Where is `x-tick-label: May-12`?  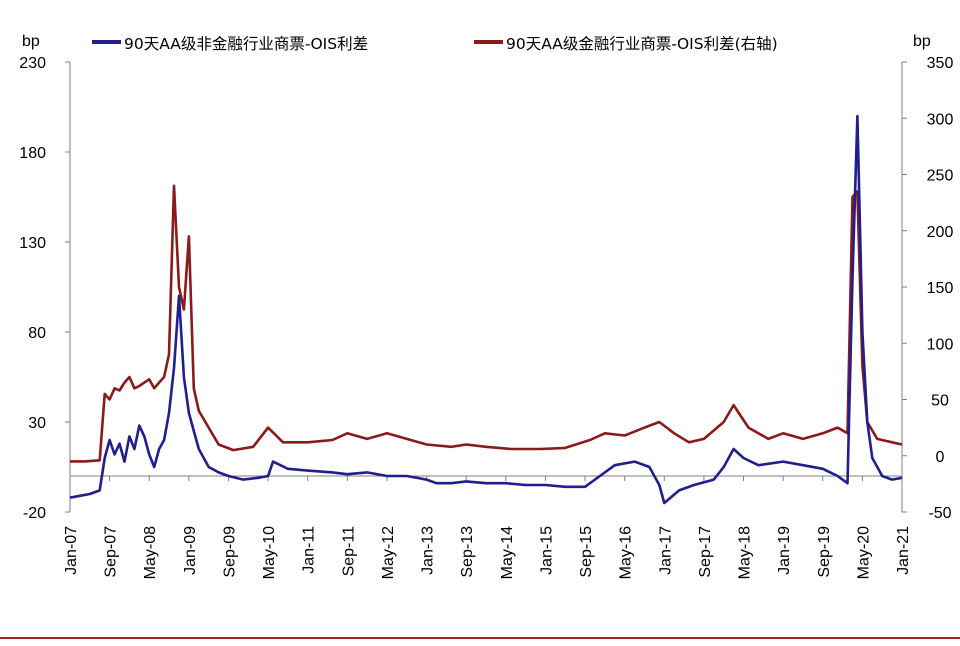 x-tick-label: May-12 is located at coordinates (388, 552).